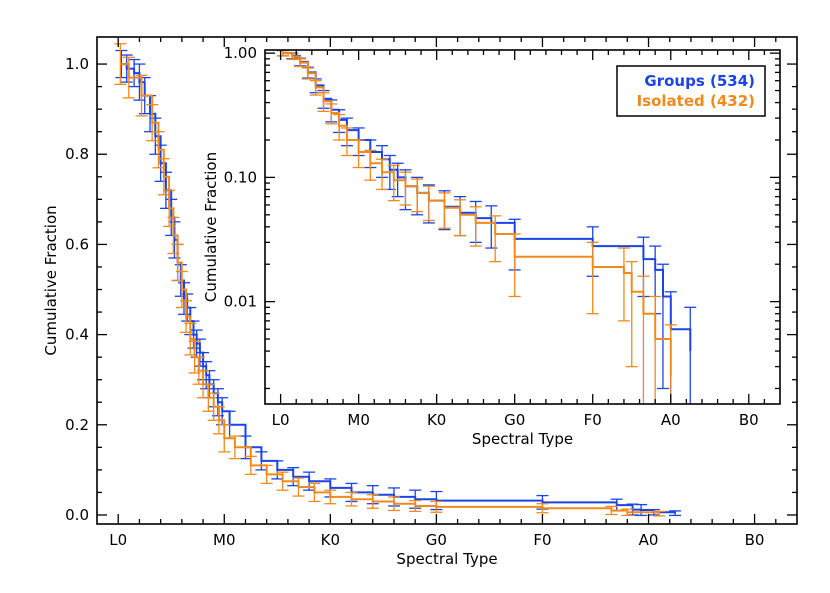 Image resolution: width=830 pixels, height=593 pixels. What do you see at coordinates (240, 53) in the screenshot?
I see `inset-ytick-label: 1.00` at bounding box center [240, 53].